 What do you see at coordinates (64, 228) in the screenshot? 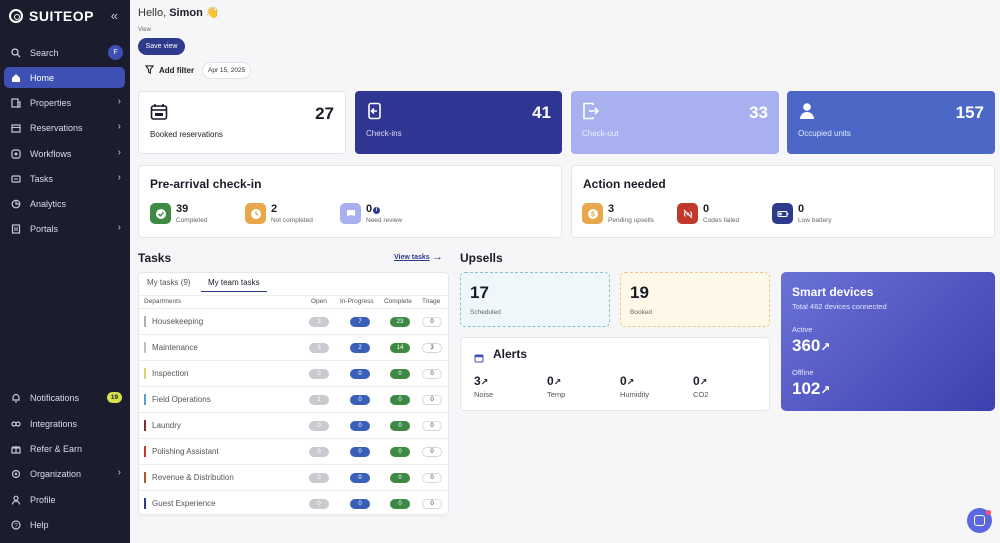
I see `sidebar-item-portals: Portals ›` at bounding box center [64, 228].